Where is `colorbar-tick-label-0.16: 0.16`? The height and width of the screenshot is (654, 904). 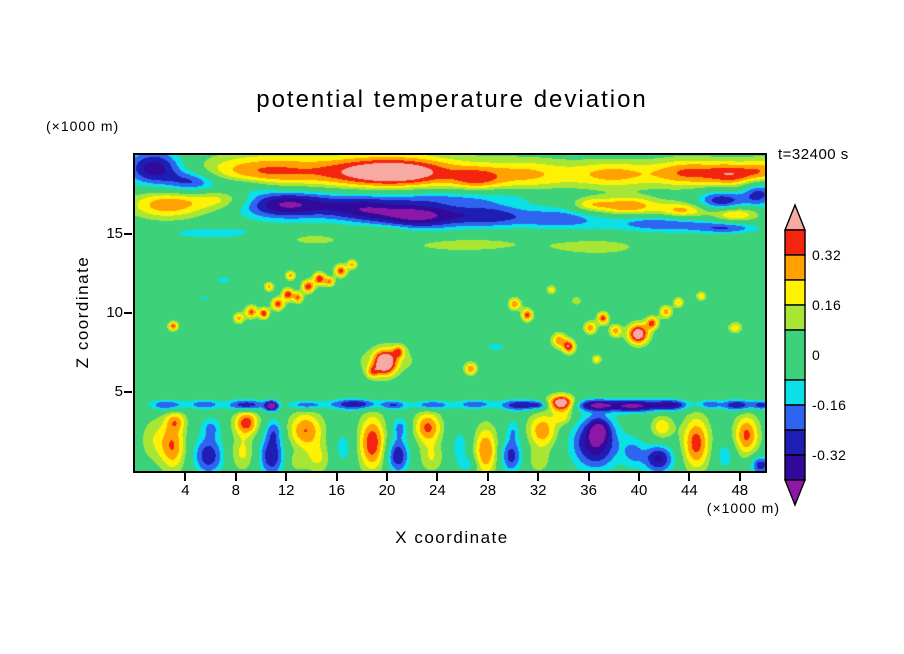 colorbar-tick-label-0.16: 0.16 is located at coordinates (827, 305).